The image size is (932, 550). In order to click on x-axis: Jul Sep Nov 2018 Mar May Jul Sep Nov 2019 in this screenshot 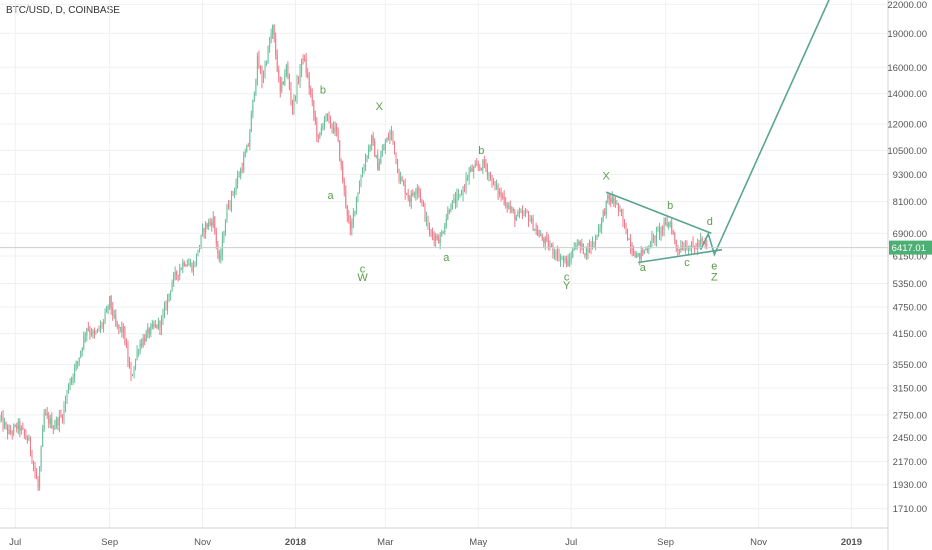, I will do `click(444, 538)`.